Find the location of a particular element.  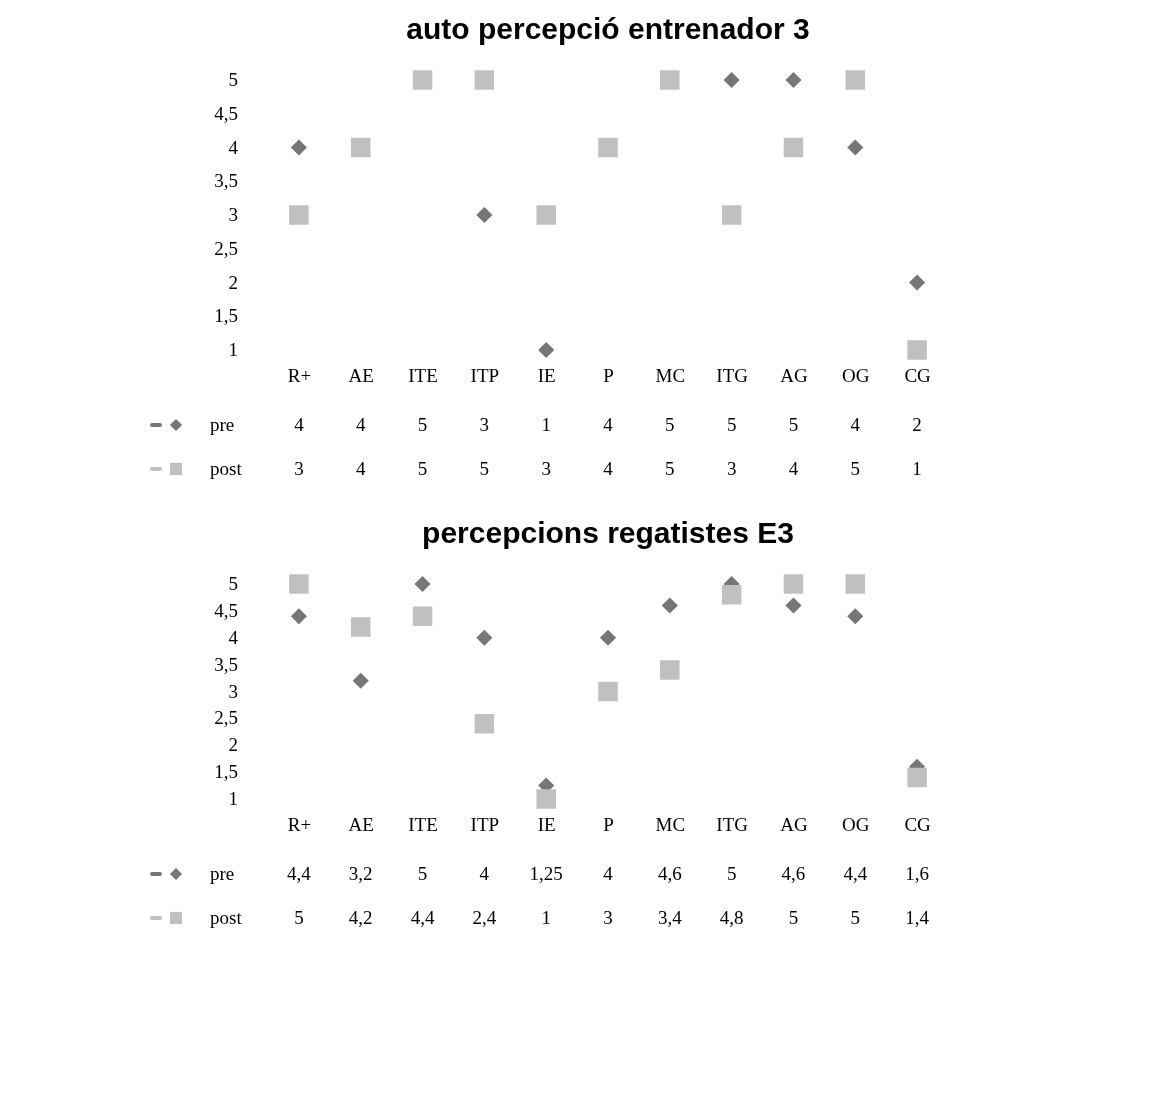

y-tick-label: 4 is located at coordinates (233, 637).